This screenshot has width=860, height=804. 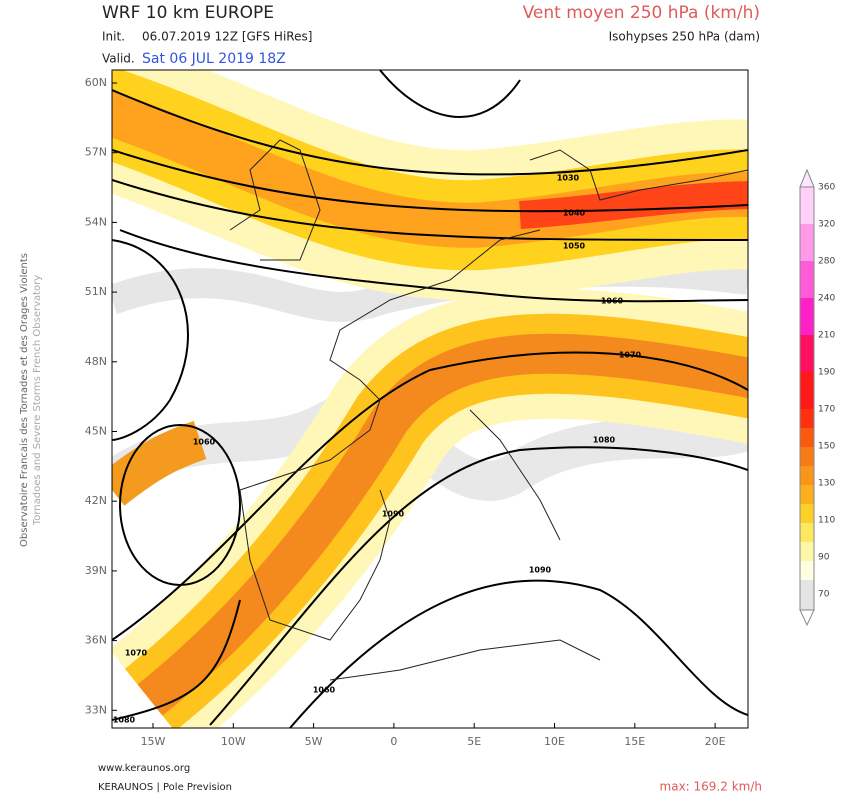 I want to click on max-value: max: 169.2 km/h, so click(x=711, y=787).